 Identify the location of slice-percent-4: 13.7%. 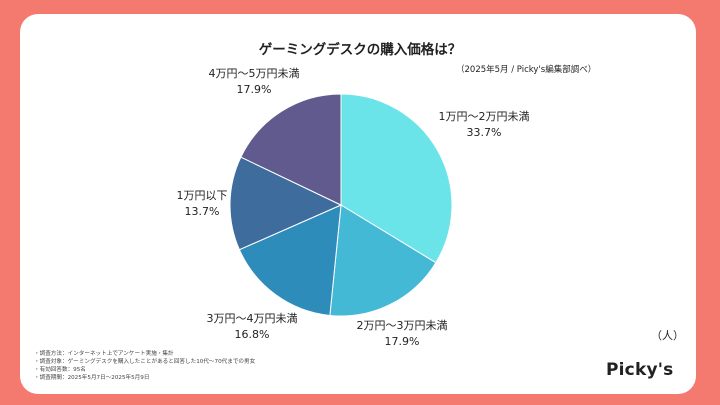
(202, 211).